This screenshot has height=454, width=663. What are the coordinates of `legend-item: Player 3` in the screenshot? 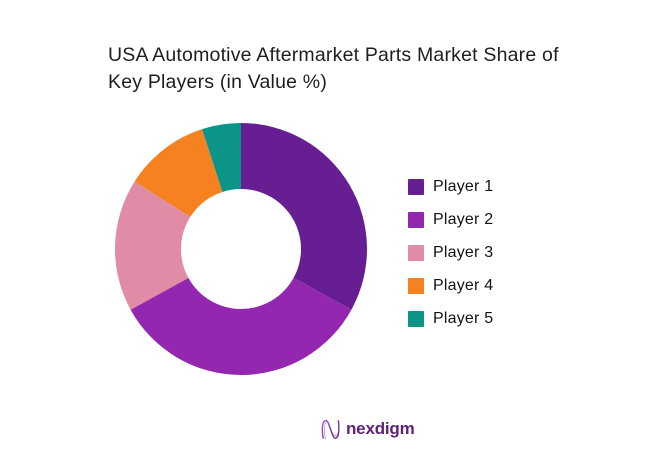 It's located at (451, 252).